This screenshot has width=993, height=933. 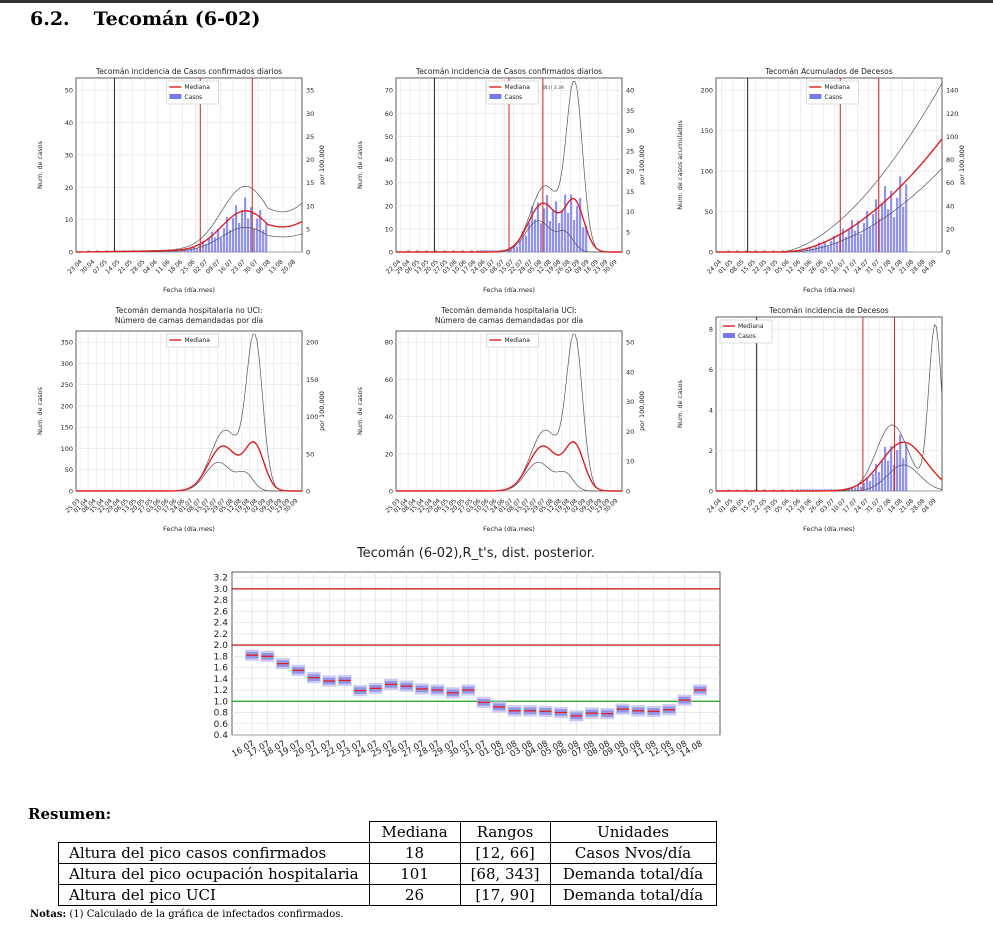 I want to click on y2-tick-label: 10, so click(x=630, y=462).